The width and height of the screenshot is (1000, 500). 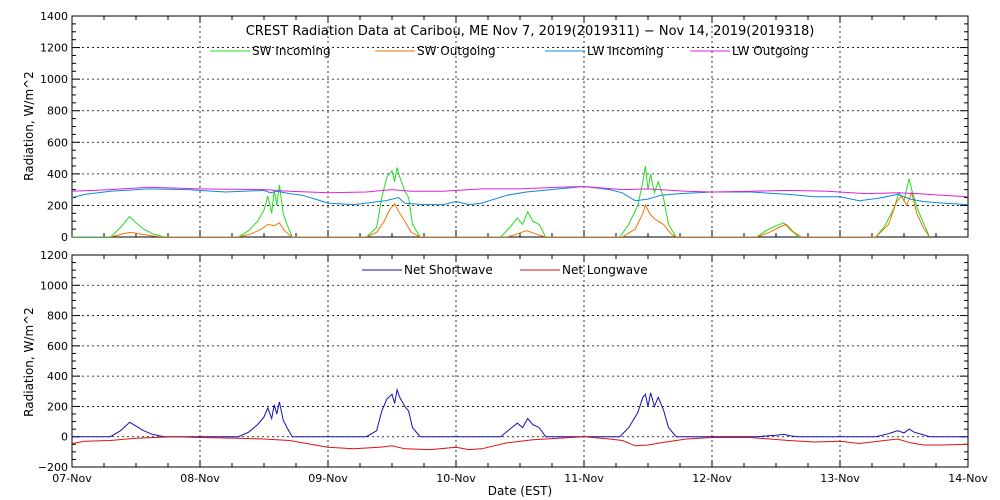 What do you see at coordinates (968, 478) in the screenshot?
I see `x-tick-label: 14-Nov` at bounding box center [968, 478].